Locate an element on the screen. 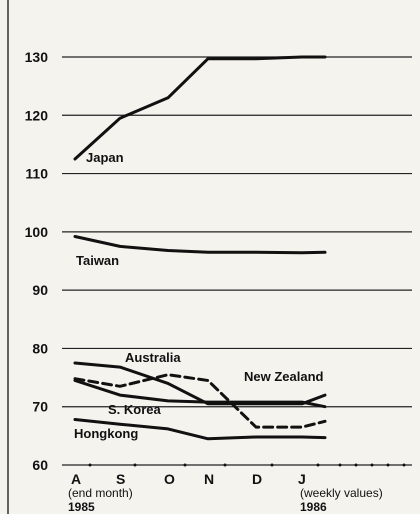 The image size is (420, 514). series-label-australia: Australia is located at coordinates (153, 357).